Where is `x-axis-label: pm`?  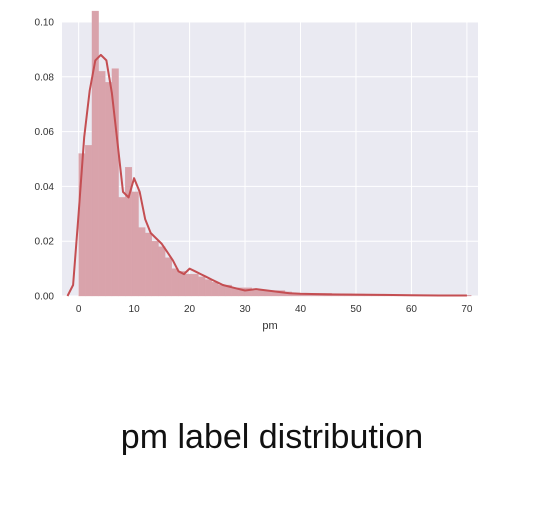 x-axis-label: pm is located at coordinates (269, 326).